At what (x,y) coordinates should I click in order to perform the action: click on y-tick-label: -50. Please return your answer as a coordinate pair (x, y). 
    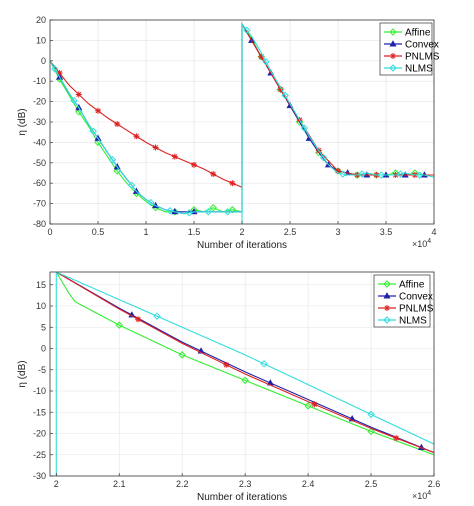
    Looking at the image, I should click on (39, 163).